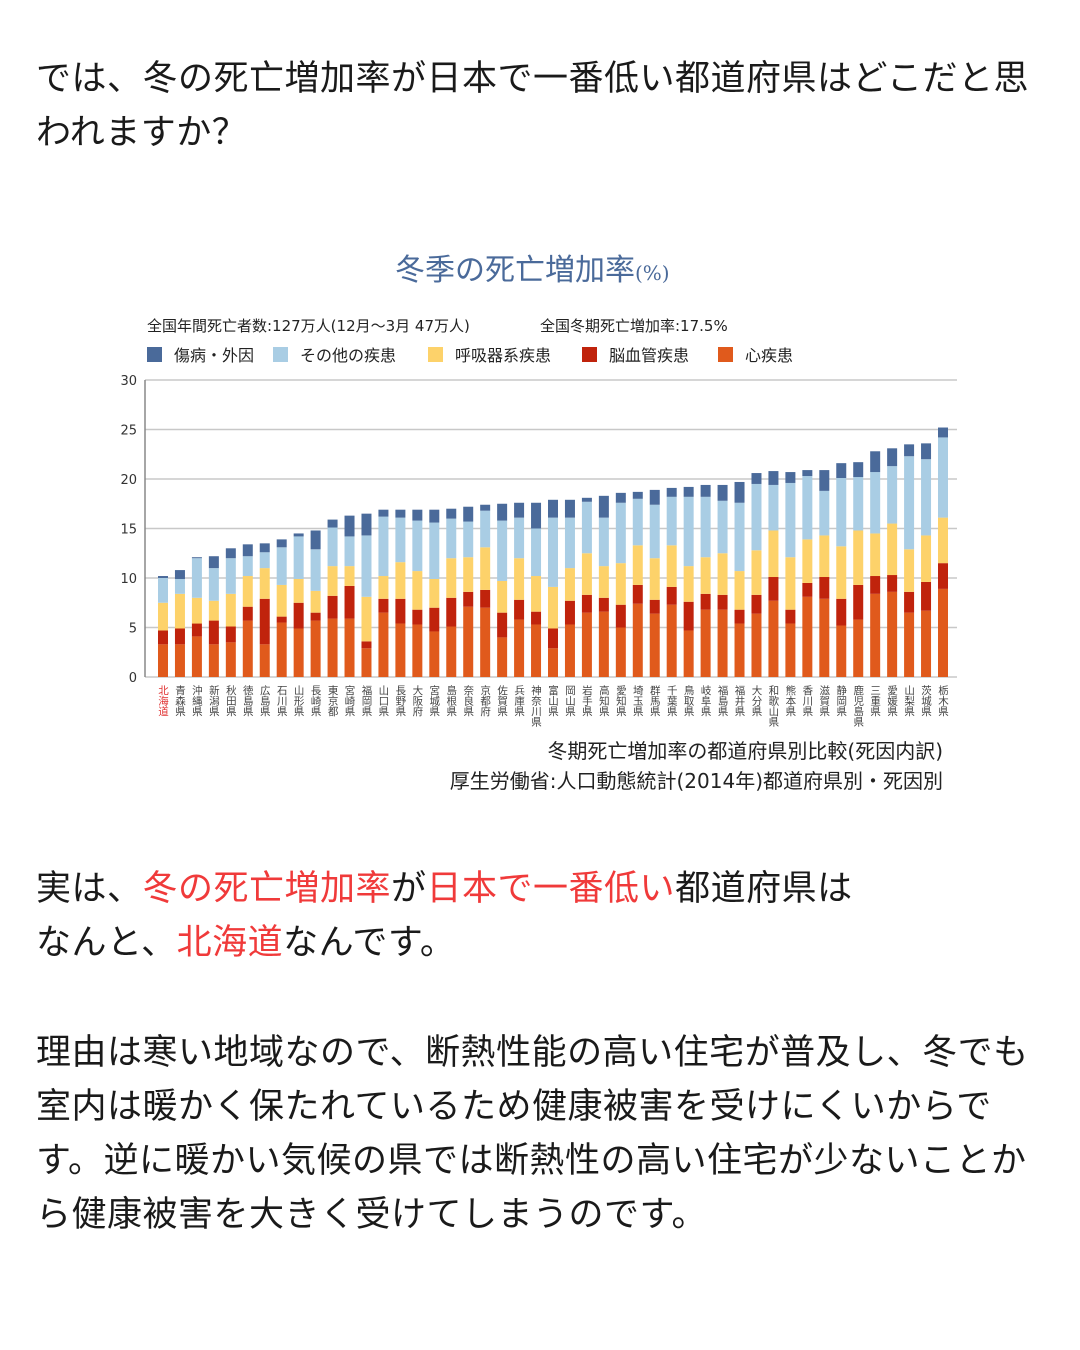  I want to click on x-tick-label: 宮城県, so click(434, 700).